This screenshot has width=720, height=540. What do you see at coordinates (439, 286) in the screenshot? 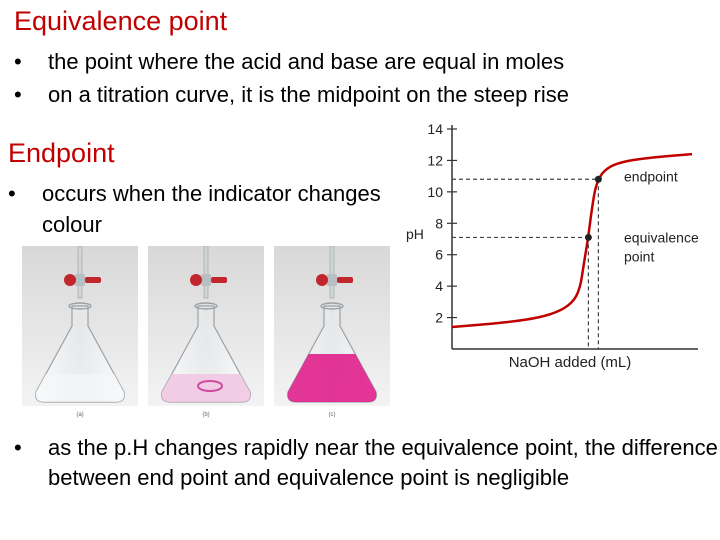
I see `y-tick-label-4: 4` at bounding box center [439, 286].